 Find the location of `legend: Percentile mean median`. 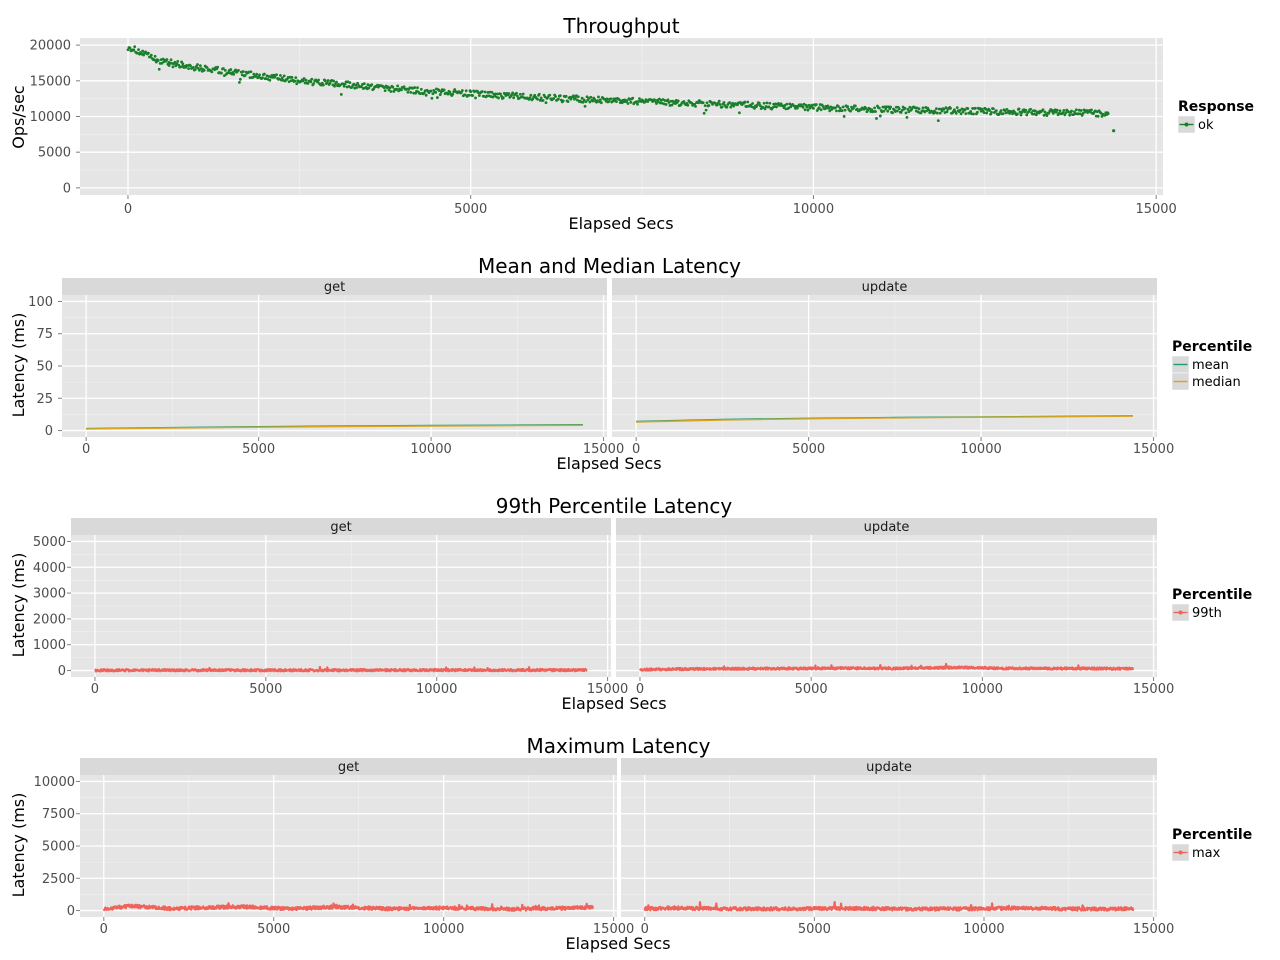

legend: Percentile mean median is located at coordinates (1211, 365).